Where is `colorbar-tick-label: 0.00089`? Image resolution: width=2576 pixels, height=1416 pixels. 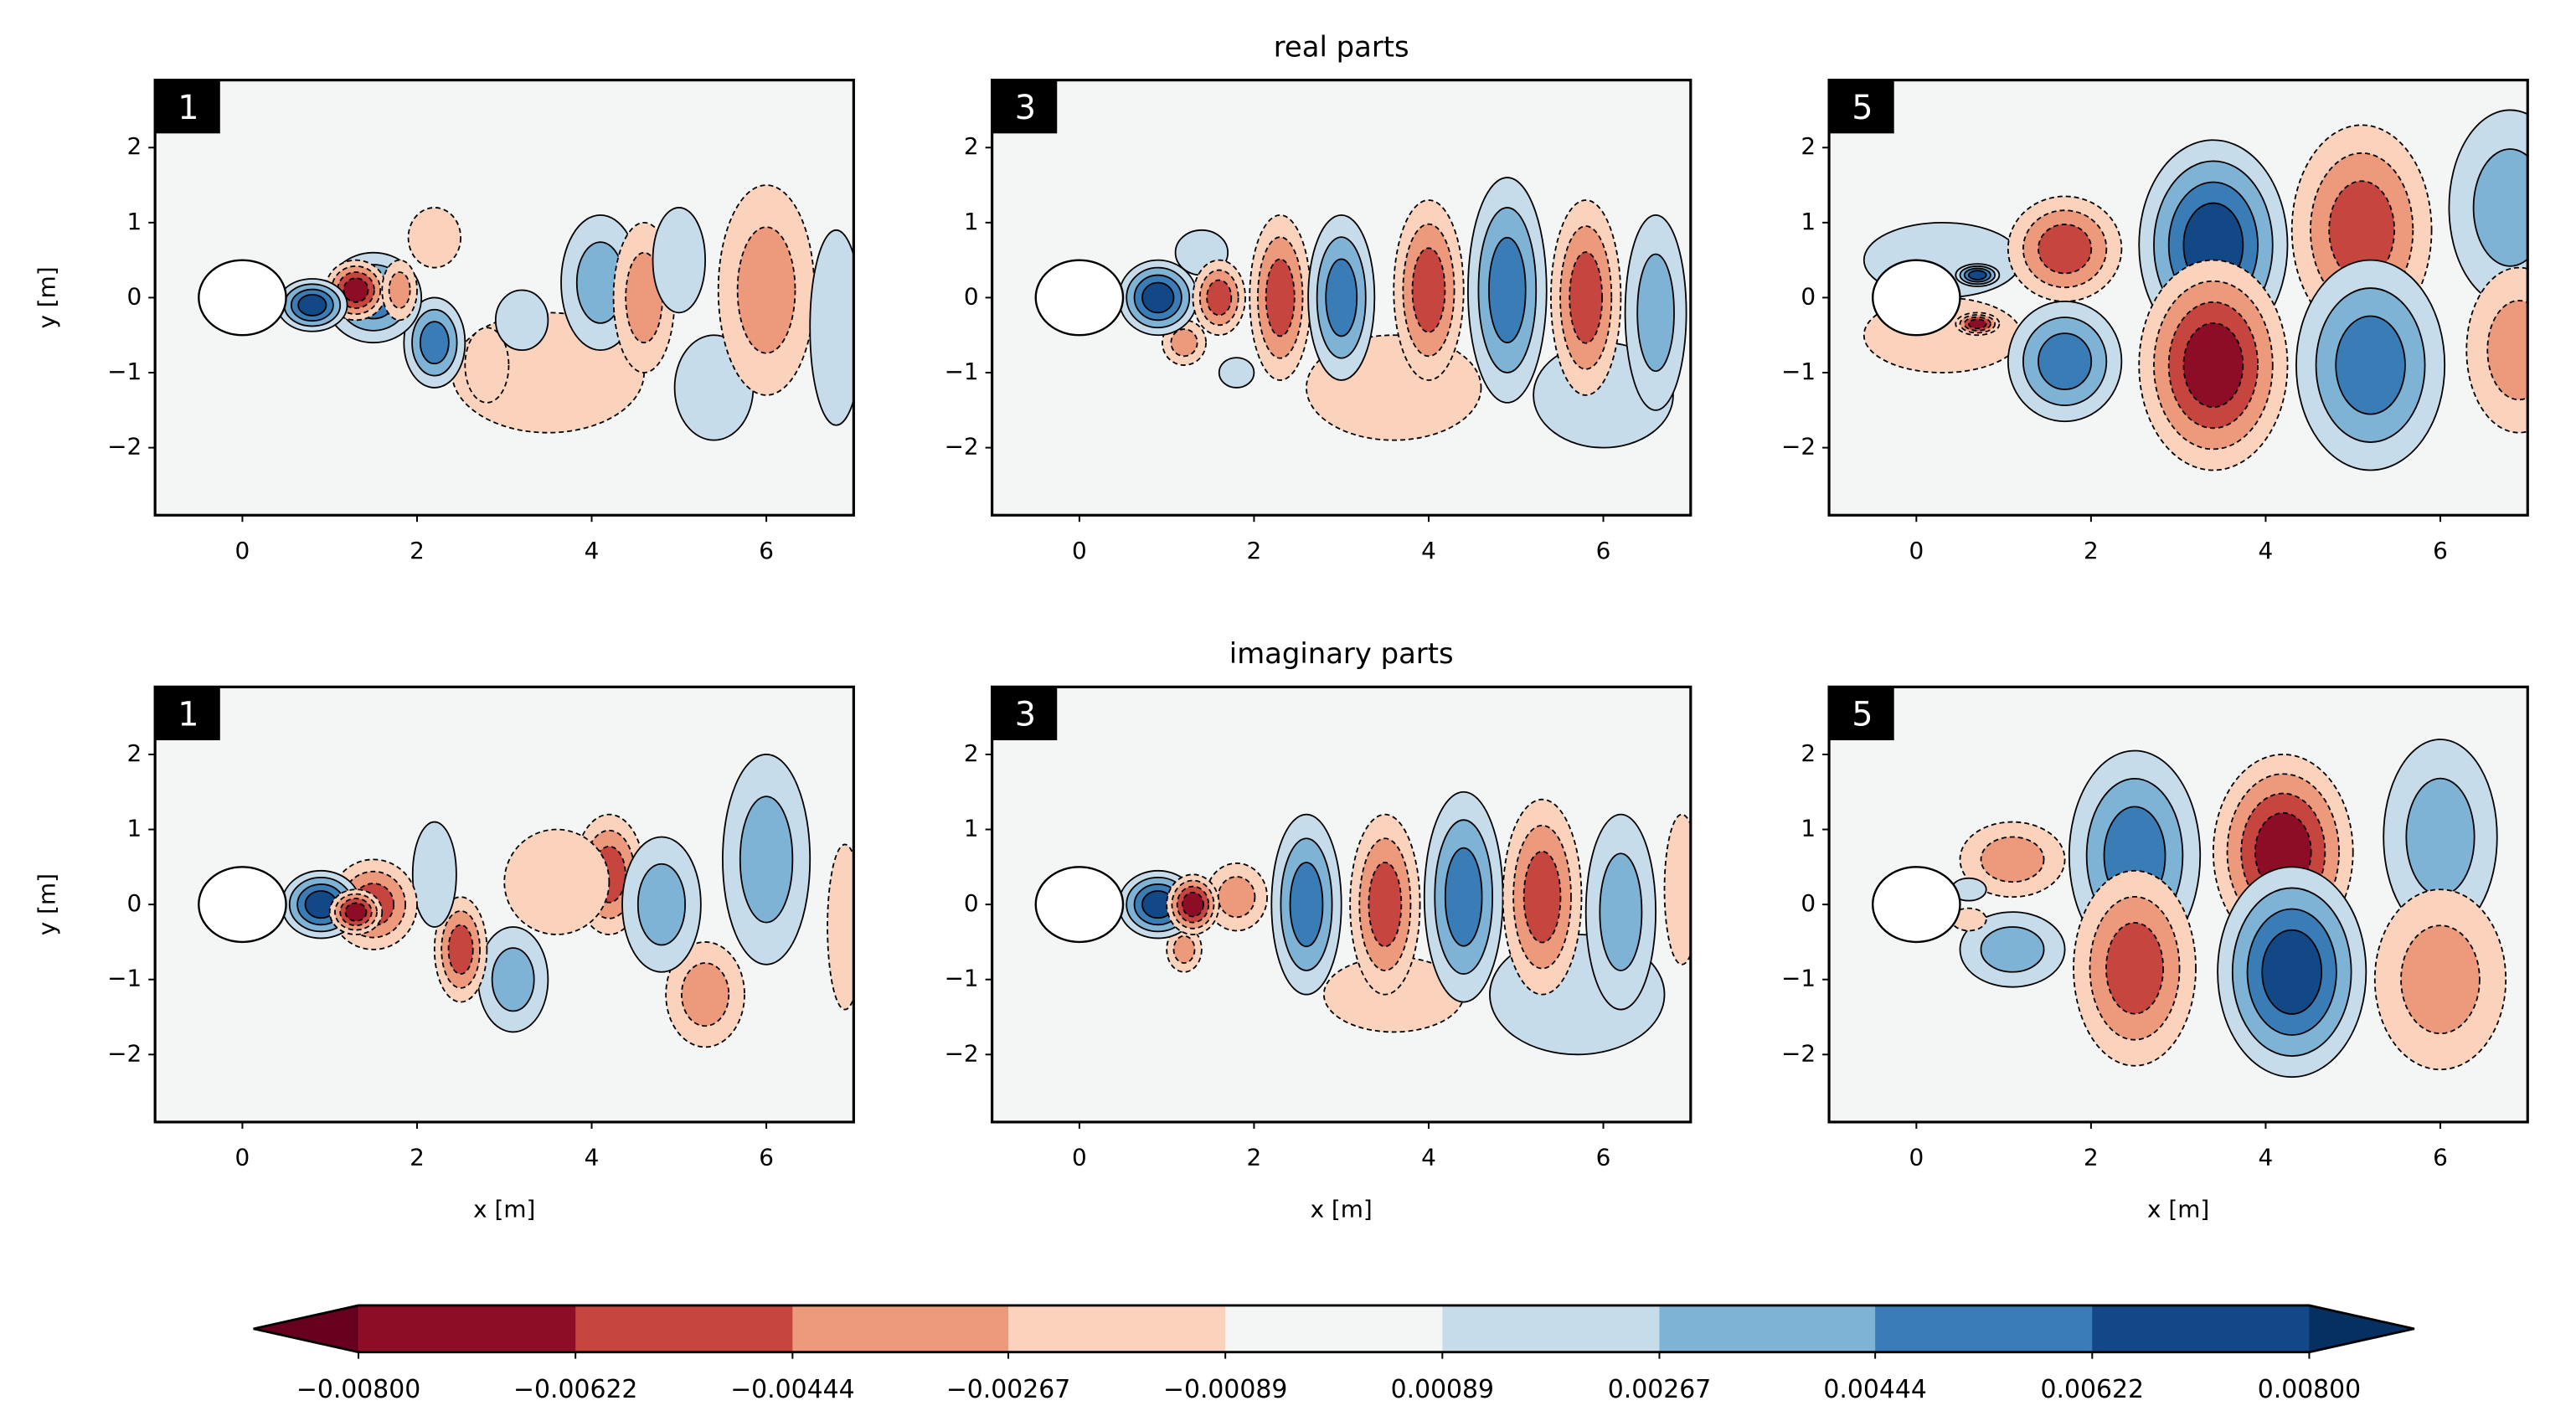 colorbar-tick-label: 0.00089 is located at coordinates (1442, 1389).